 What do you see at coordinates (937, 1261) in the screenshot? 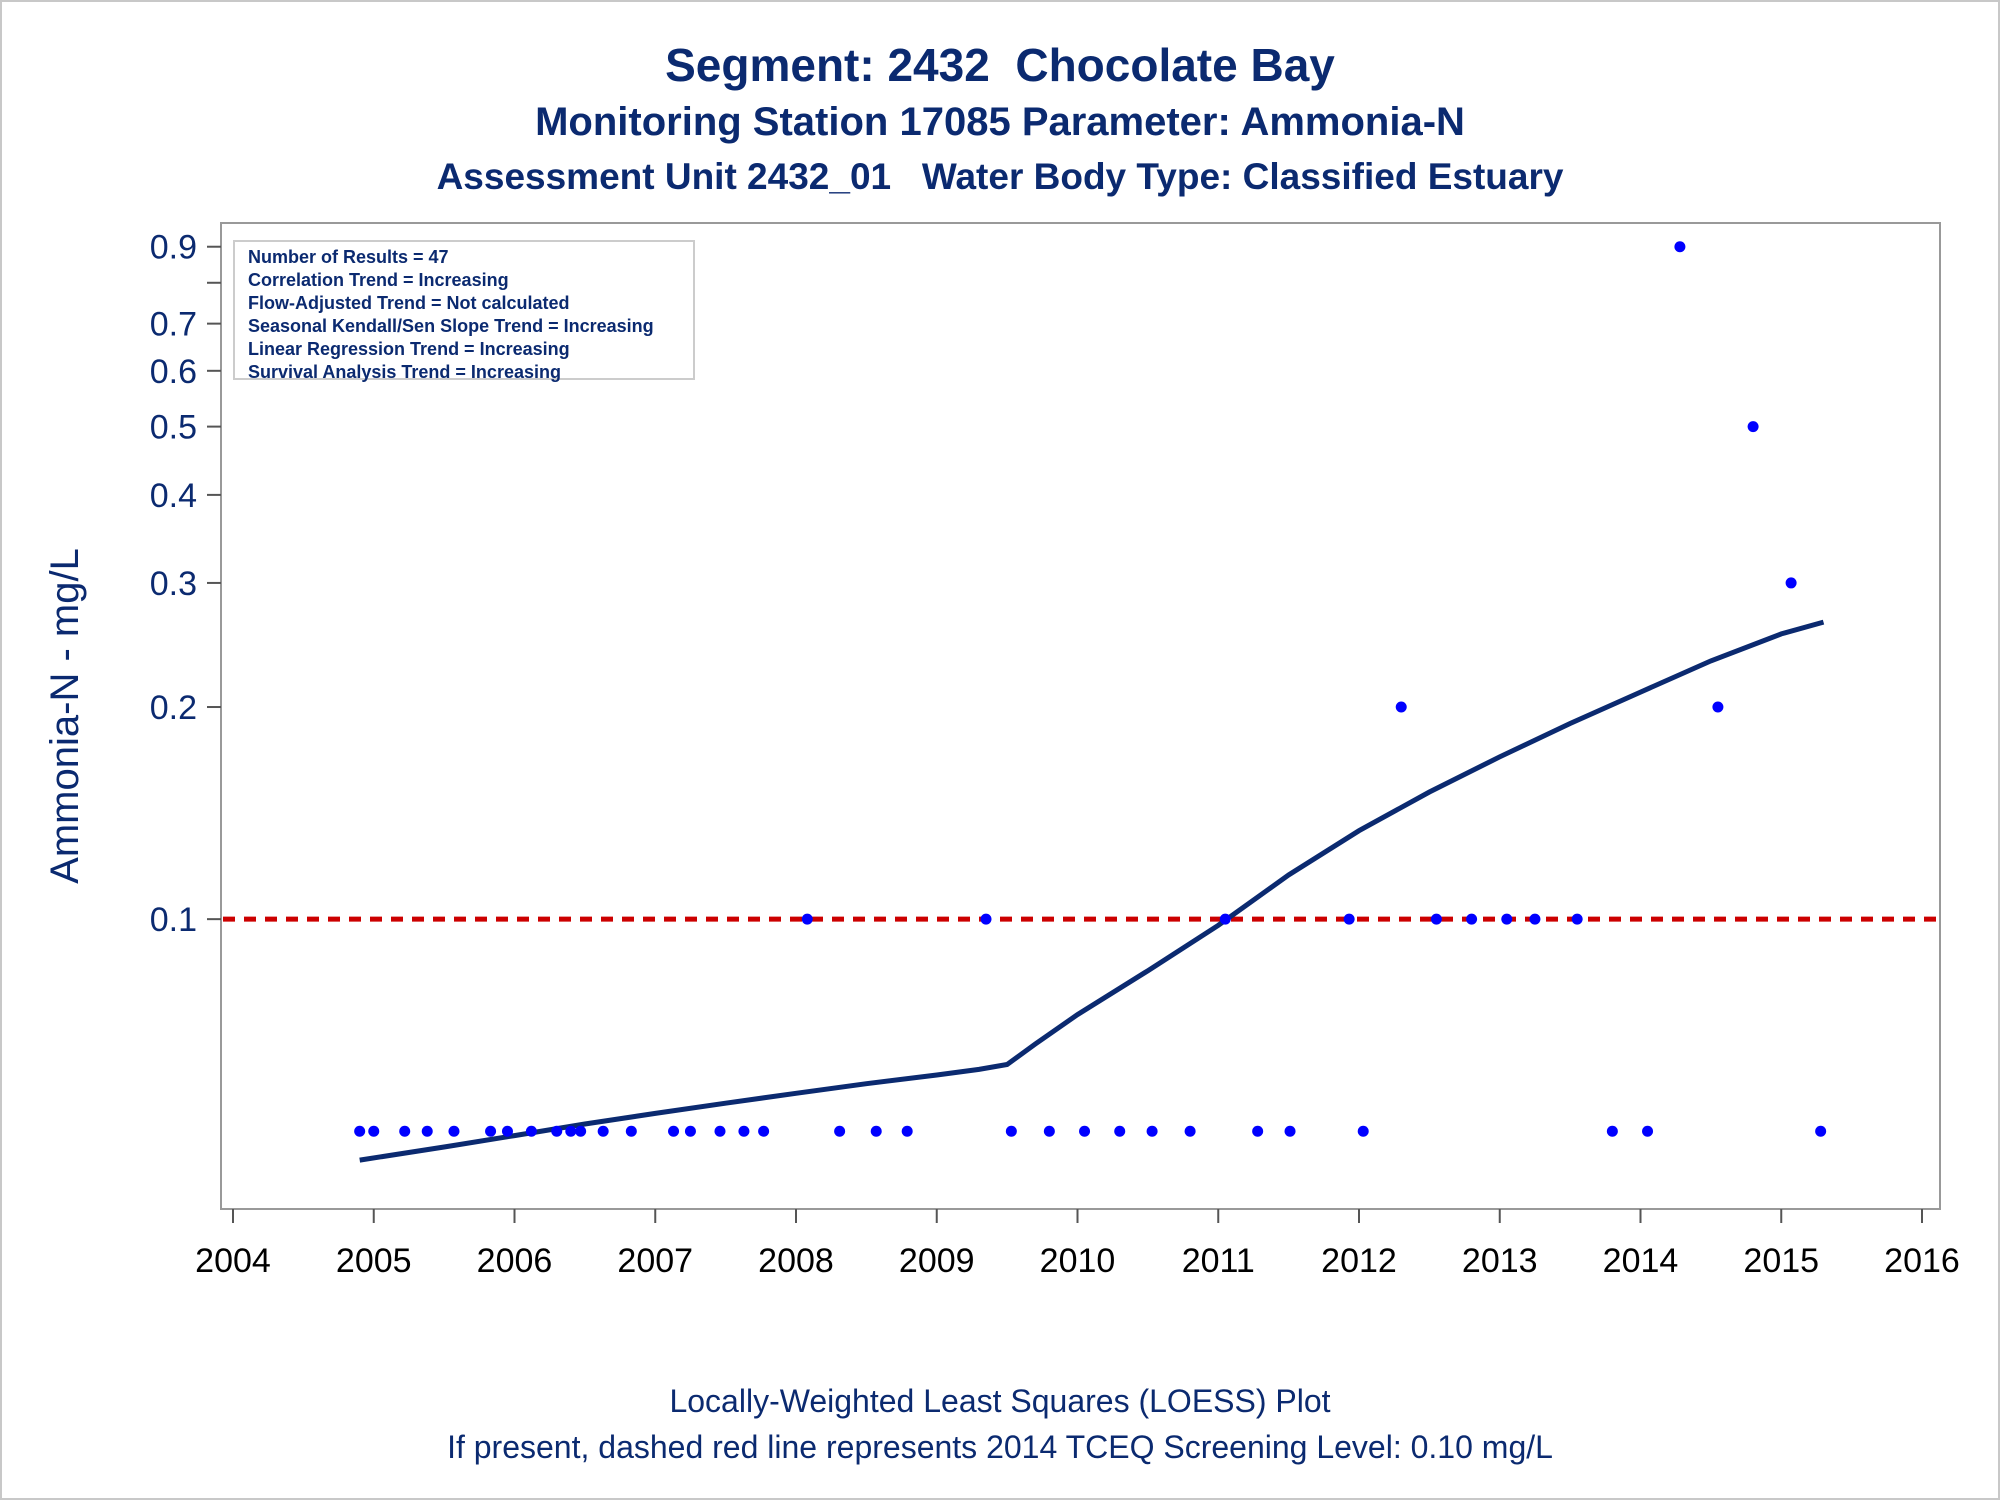
I see `x-tick-label: 2009` at bounding box center [937, 1261].